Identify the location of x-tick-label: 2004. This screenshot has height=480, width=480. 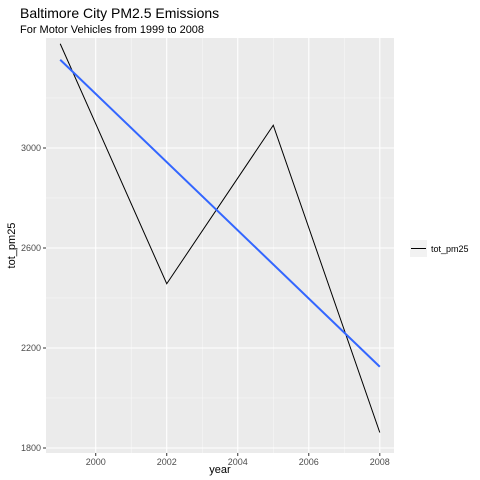
(238, 462).